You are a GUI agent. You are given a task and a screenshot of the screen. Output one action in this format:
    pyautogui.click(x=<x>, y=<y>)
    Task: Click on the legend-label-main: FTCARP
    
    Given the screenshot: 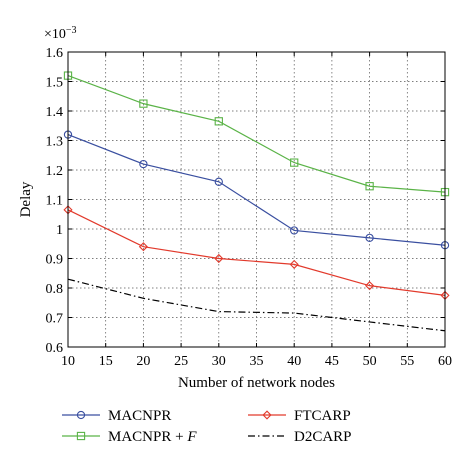 What is the action you would take?
    pyautogui.click(x=322, y=416)
    